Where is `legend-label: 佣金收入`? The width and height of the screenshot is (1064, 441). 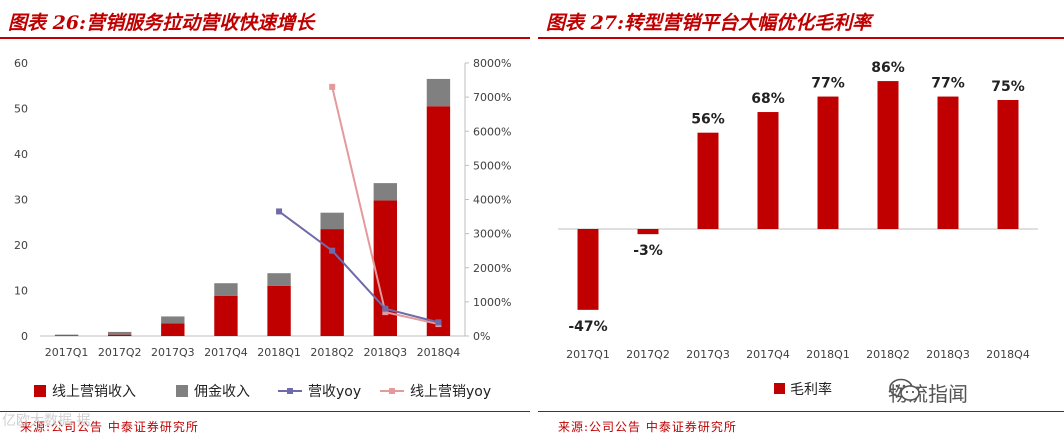 legend-label: 佣金收入 is located at coordinates (222, 392).